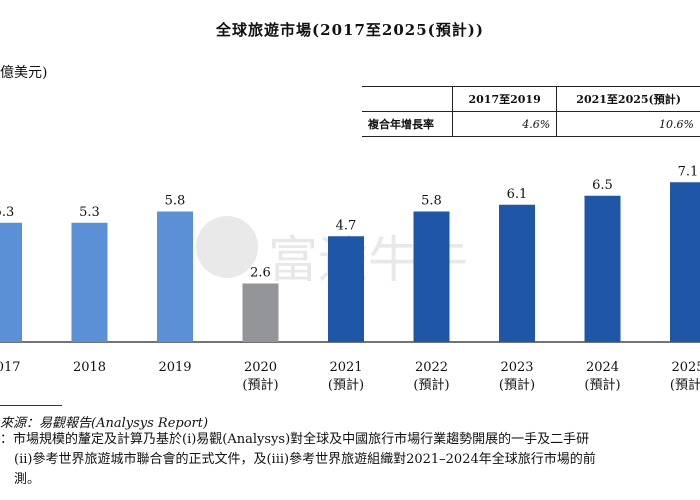  I want to click on bar-2020, so click(260, 312).